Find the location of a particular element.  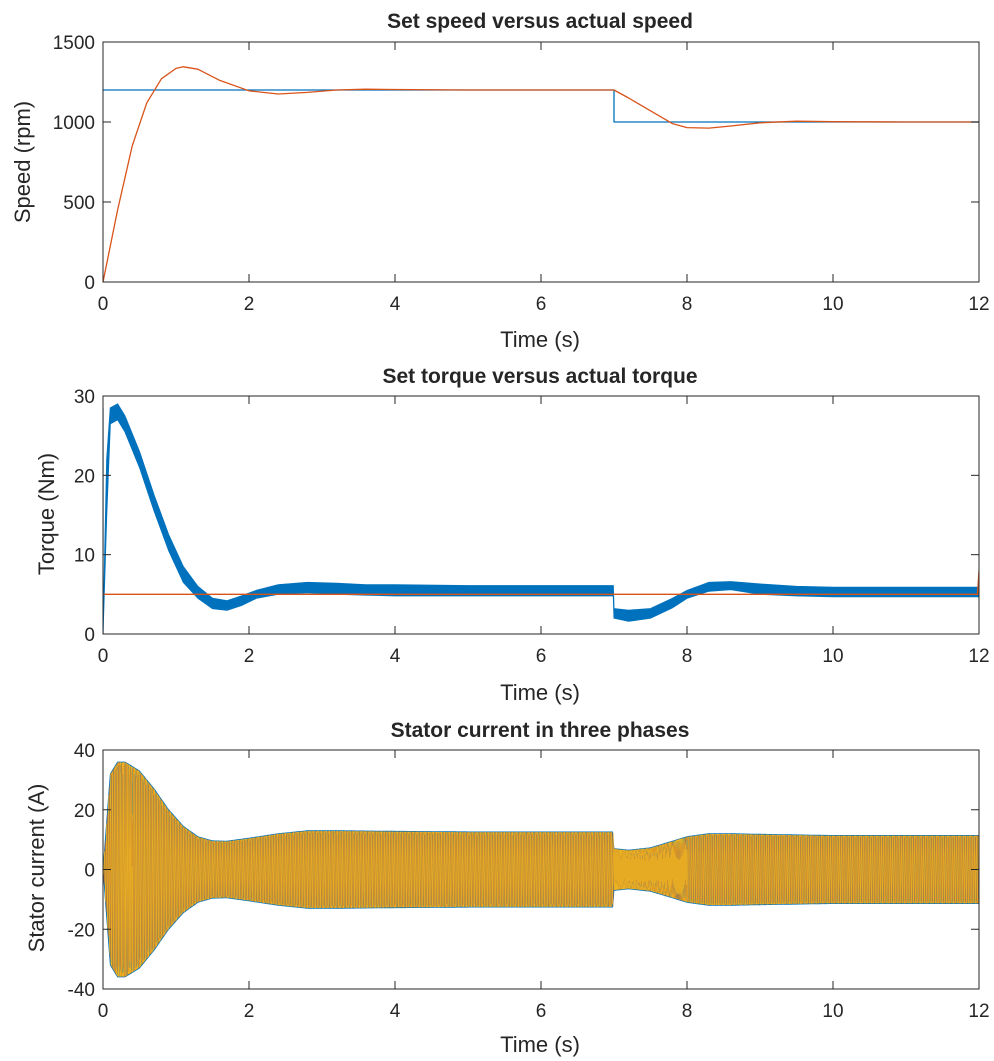

current-x-tick-label: 8 is located at coordinates (687, 1011).